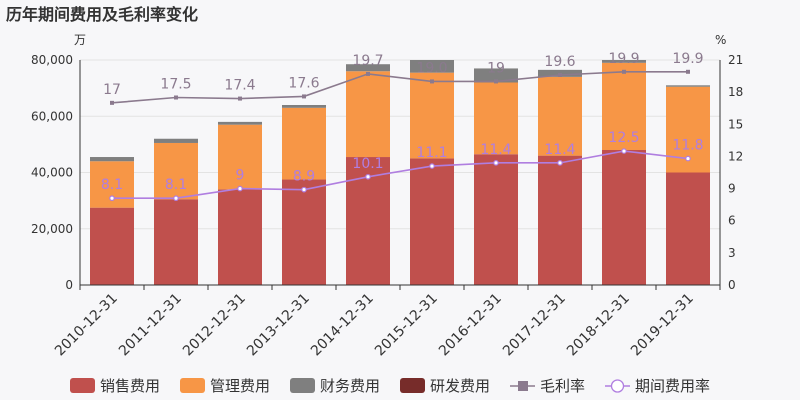  What do you see at coordinates (240, 176) in the screenshot?
I see `data-label: 9` at bounding box center [240, 176].